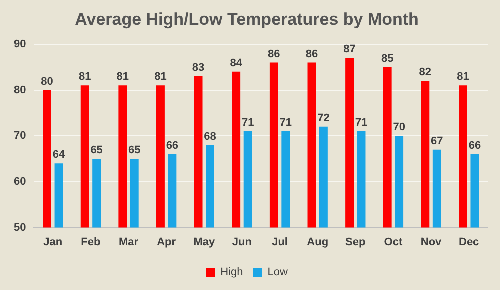 This screenshot has height=290, width=500. I want to click on data-label: 83, so click(198, 68).